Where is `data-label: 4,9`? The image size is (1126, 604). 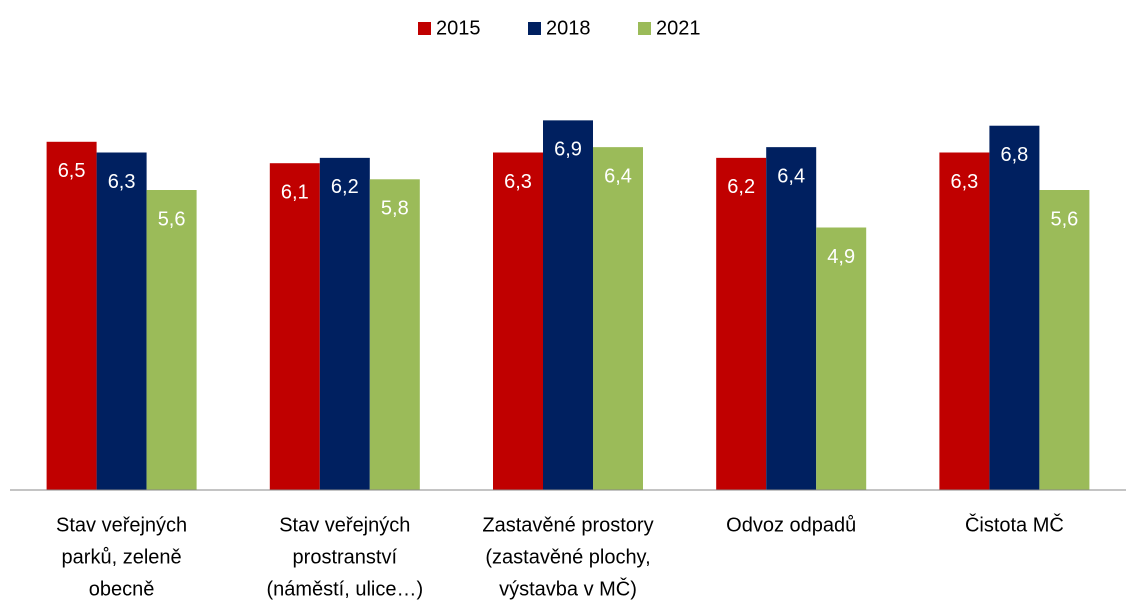 data-label: 4,9 is located at coordinates (841, 257).